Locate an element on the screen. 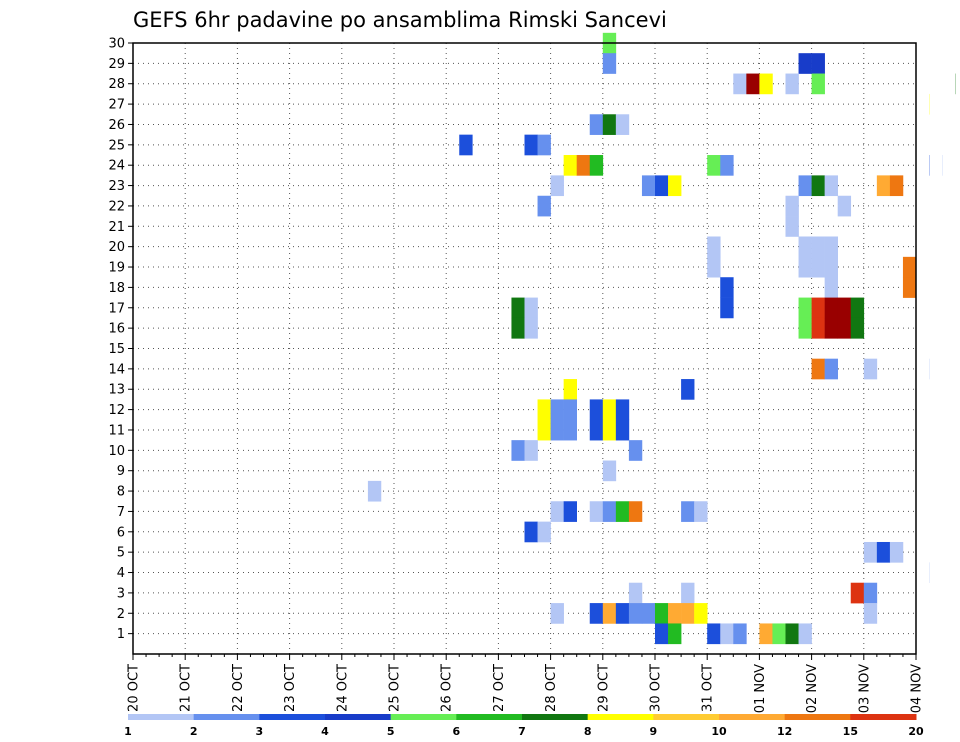 The image size is (960, 742). xtick-label-12: 01 NOV is located at coordinates (760, 688).